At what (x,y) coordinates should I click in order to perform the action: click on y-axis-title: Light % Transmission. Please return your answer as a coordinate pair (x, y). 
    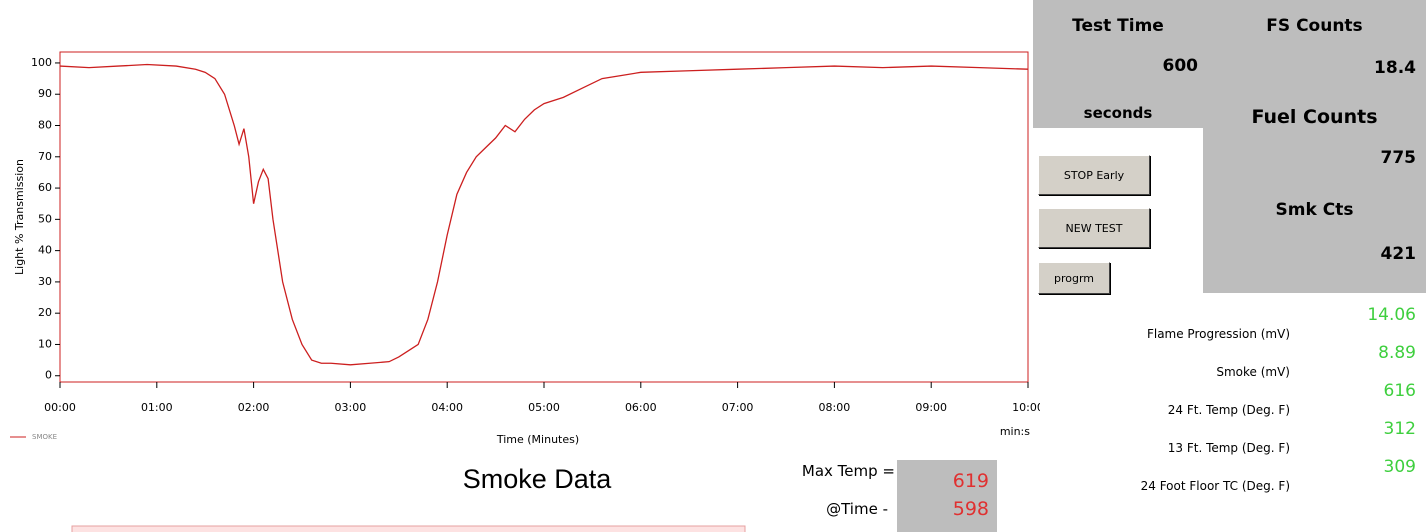
    Looking at the image, I should click on (19, 217).